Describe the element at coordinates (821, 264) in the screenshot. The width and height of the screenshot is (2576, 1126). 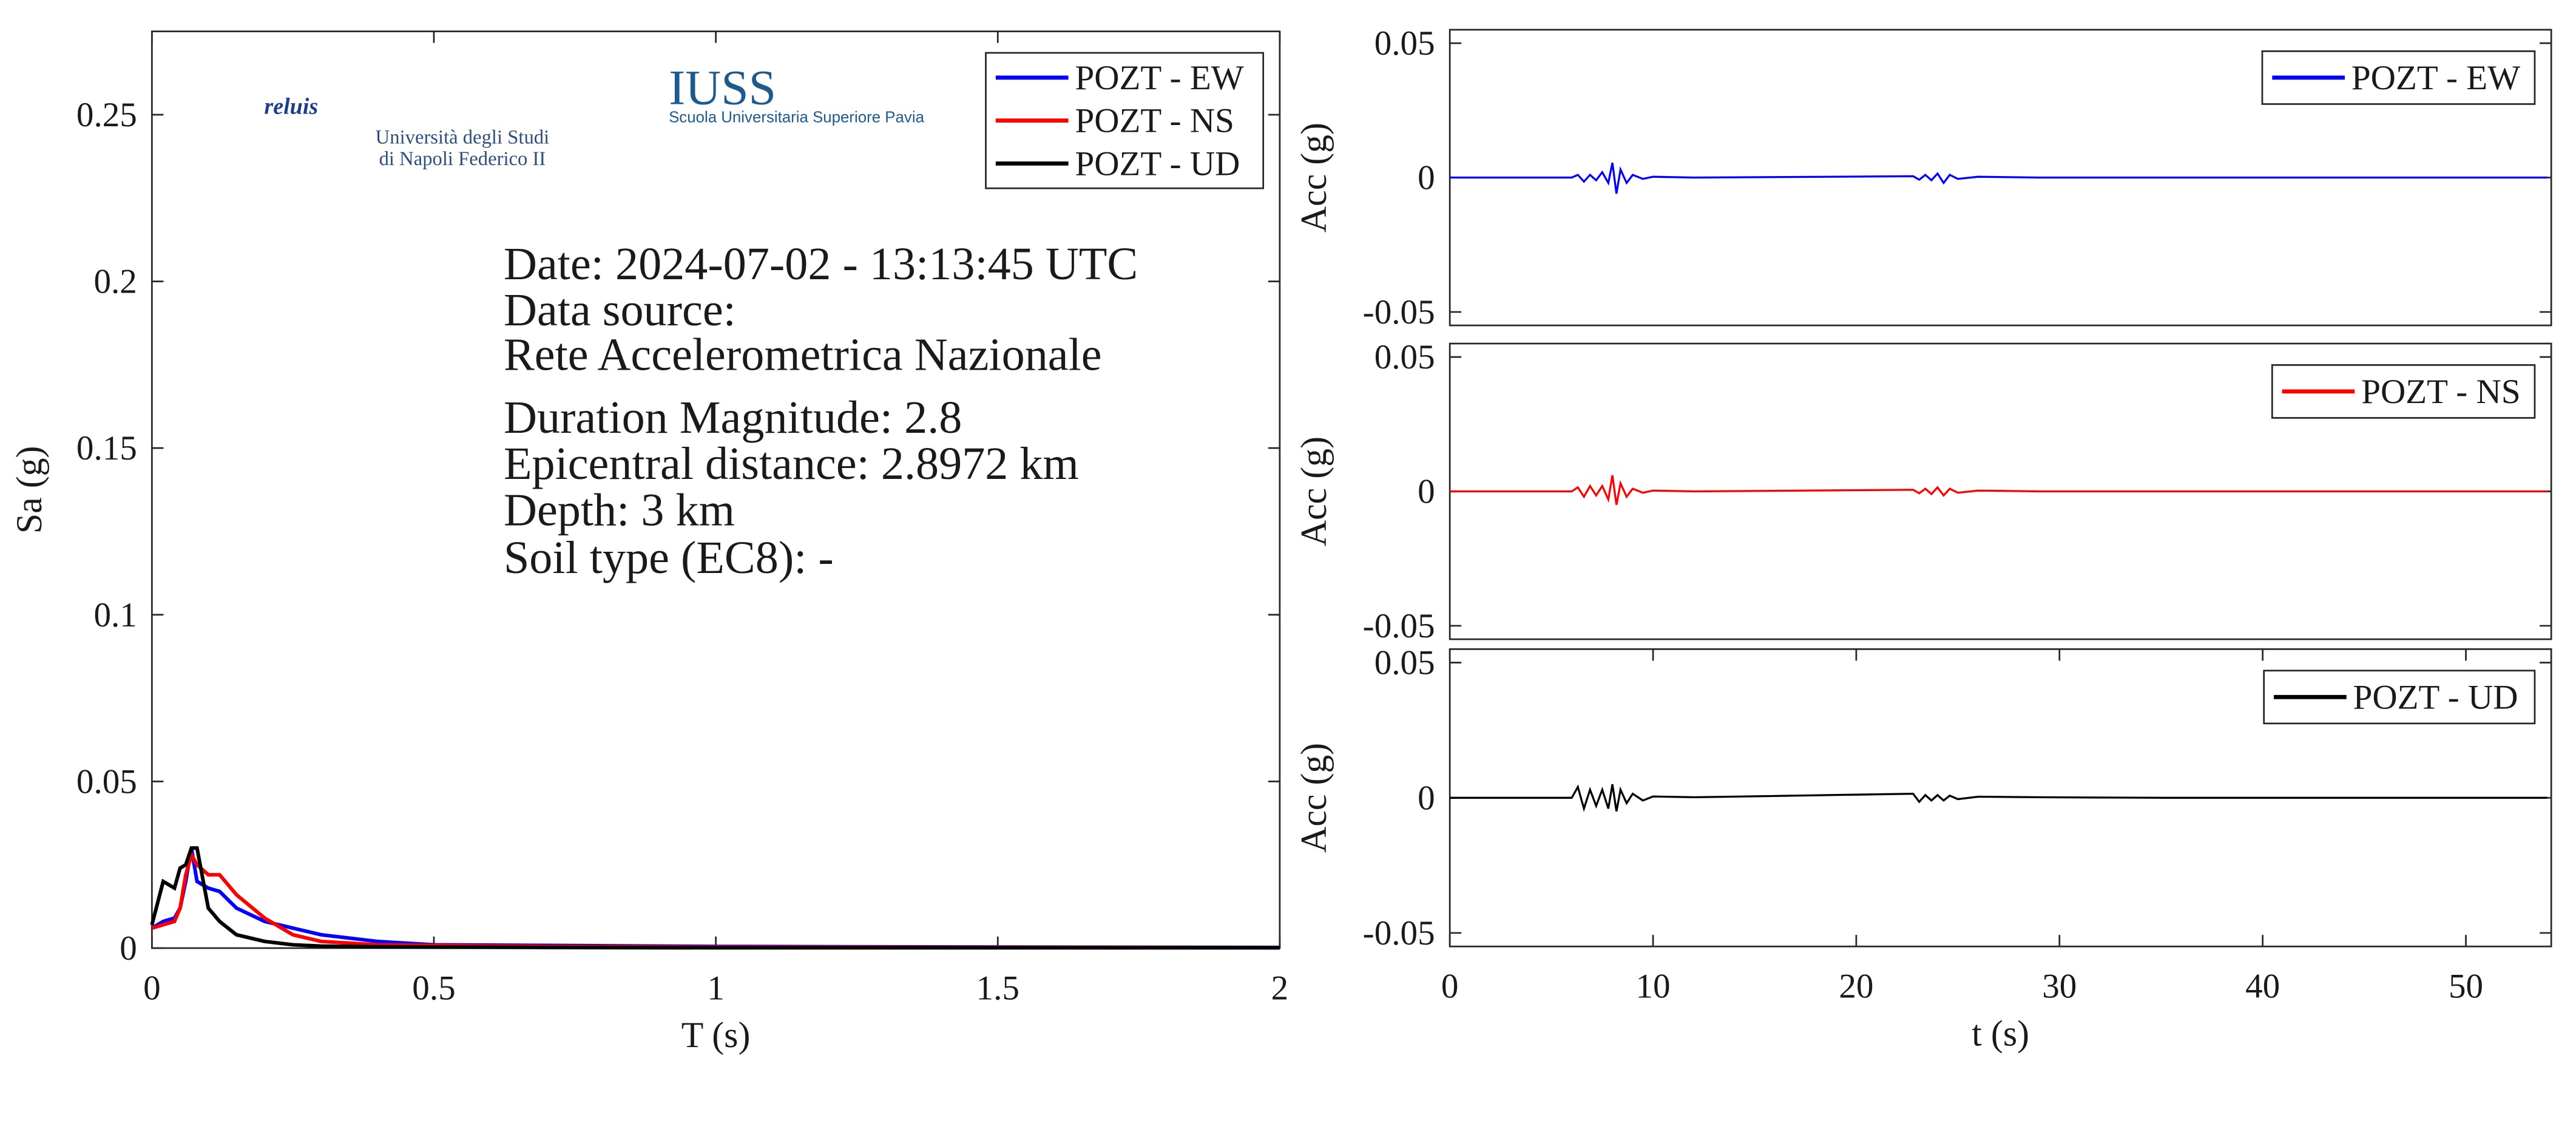
I see `annotation: Date: 2024-07-02 - 13:13:45 UTC` at that location.